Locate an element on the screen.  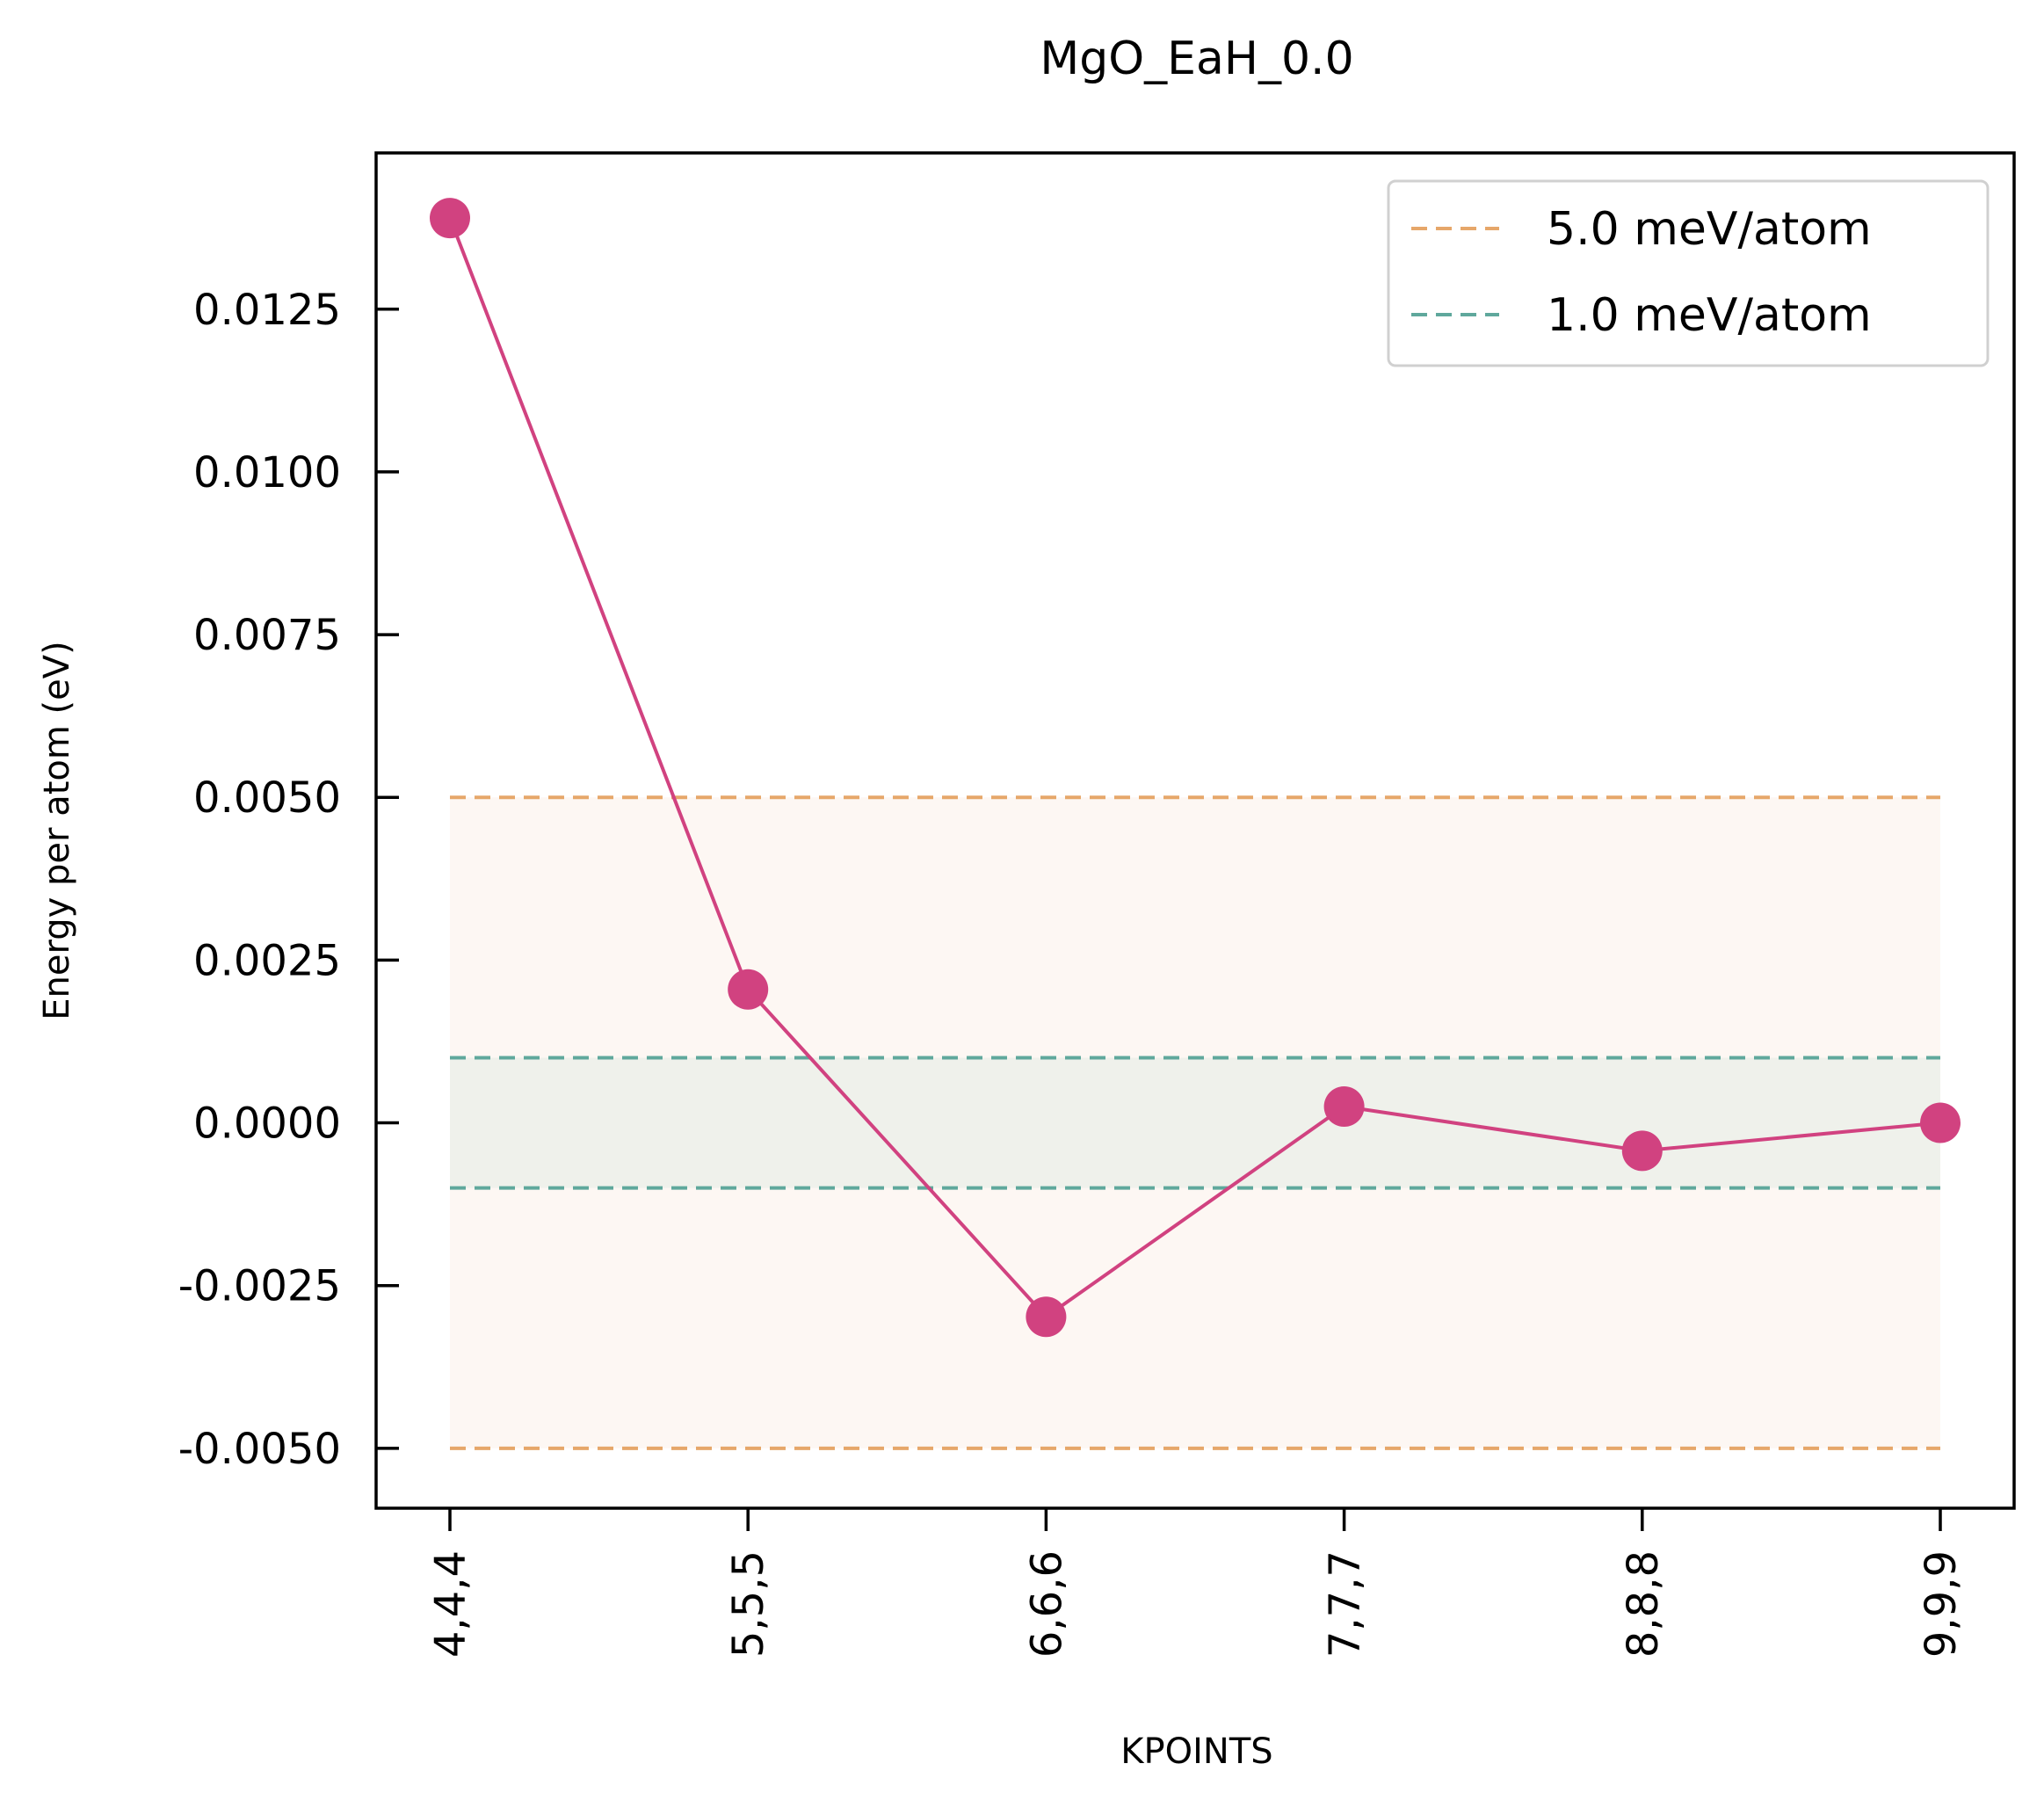
x-tick-label: 9,9,9 is located at coordinates (1942, 1604).